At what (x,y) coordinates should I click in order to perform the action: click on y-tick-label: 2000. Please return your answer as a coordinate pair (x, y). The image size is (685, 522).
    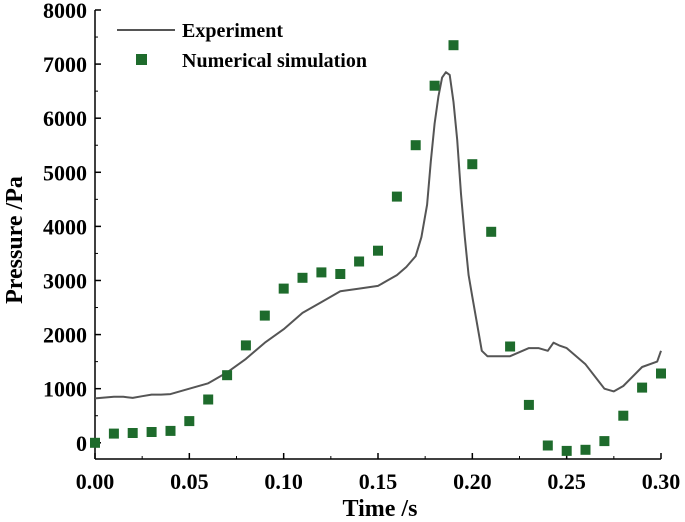
    Looking at the image, I should click on (65, 335).